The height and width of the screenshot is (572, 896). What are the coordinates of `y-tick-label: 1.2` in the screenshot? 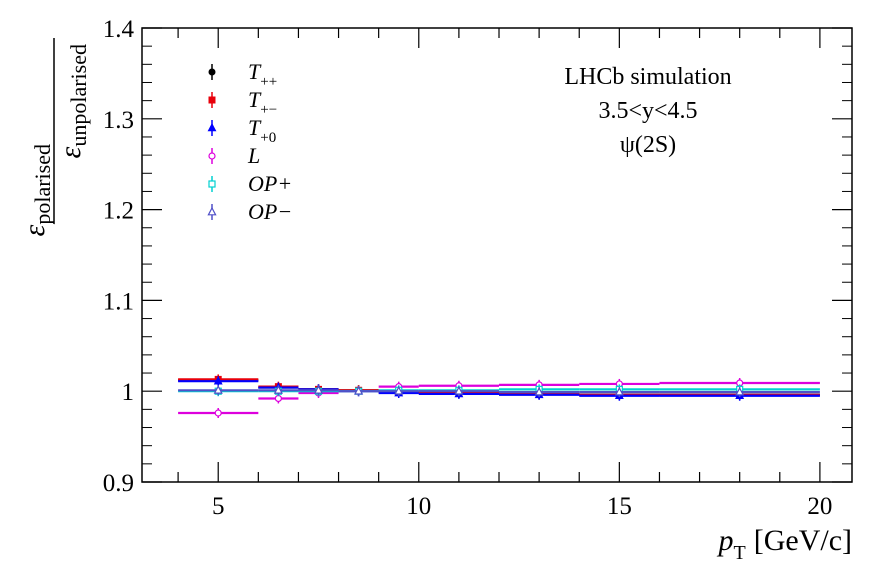 It's located at (118, 211).